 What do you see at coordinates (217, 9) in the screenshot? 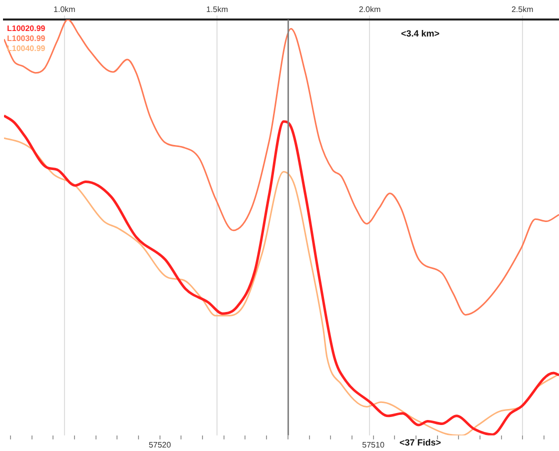
I see `x-tick-label: 1.5km` at bounding box center [217, 9].